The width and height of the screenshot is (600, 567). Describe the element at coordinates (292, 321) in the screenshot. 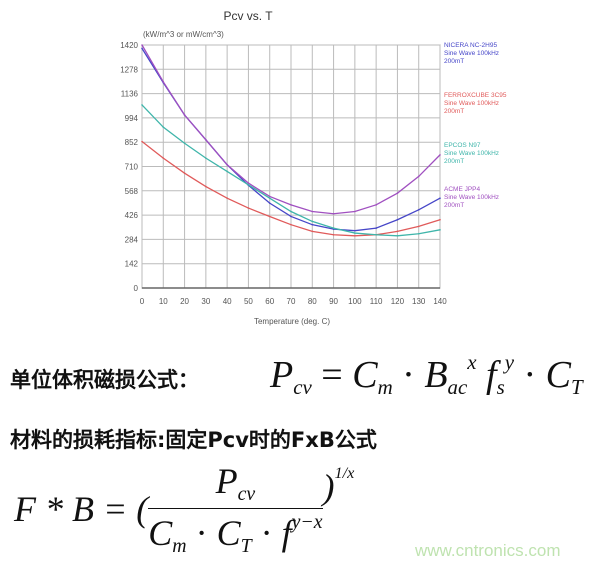

I see `x-axis-label: Temperature (deg. C)` at that location.